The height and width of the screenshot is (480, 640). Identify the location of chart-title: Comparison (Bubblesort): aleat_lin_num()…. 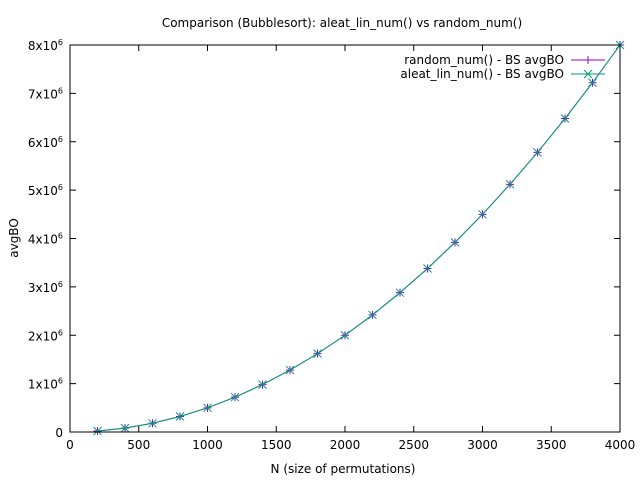
(342, 23).